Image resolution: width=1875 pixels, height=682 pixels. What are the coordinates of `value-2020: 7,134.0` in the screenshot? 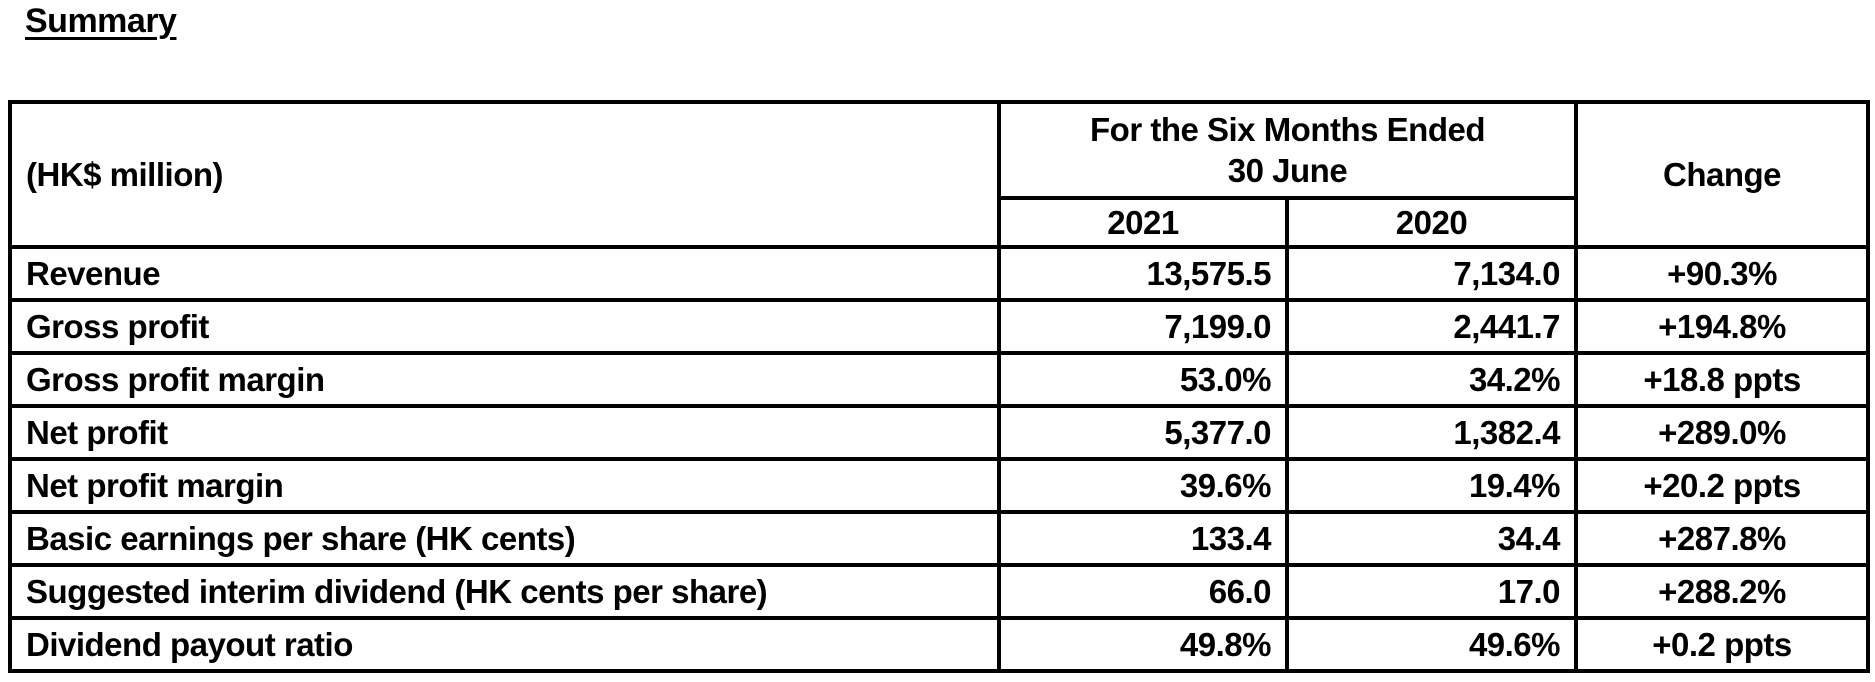 It's located at (1431, 273).